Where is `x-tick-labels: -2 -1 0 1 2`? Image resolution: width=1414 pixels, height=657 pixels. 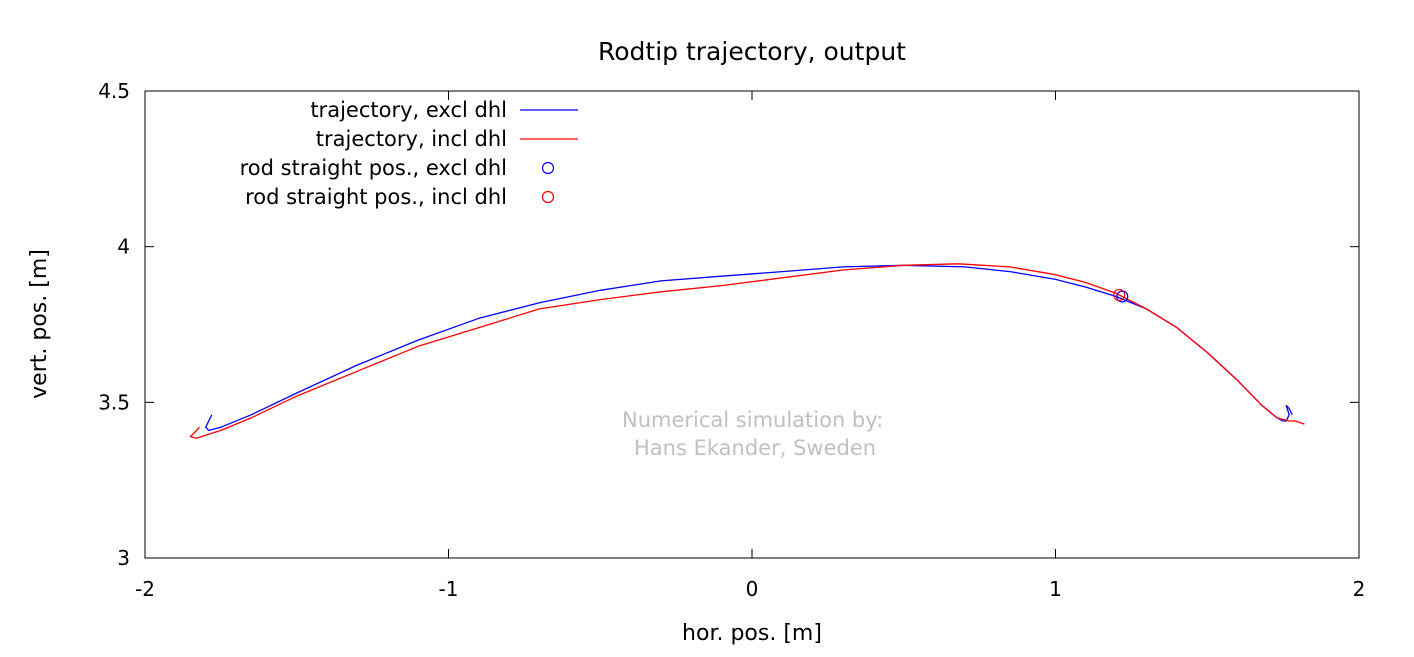
x-tick-labels: -2 -1 0 1 2 is located at coordinates (750, 589).